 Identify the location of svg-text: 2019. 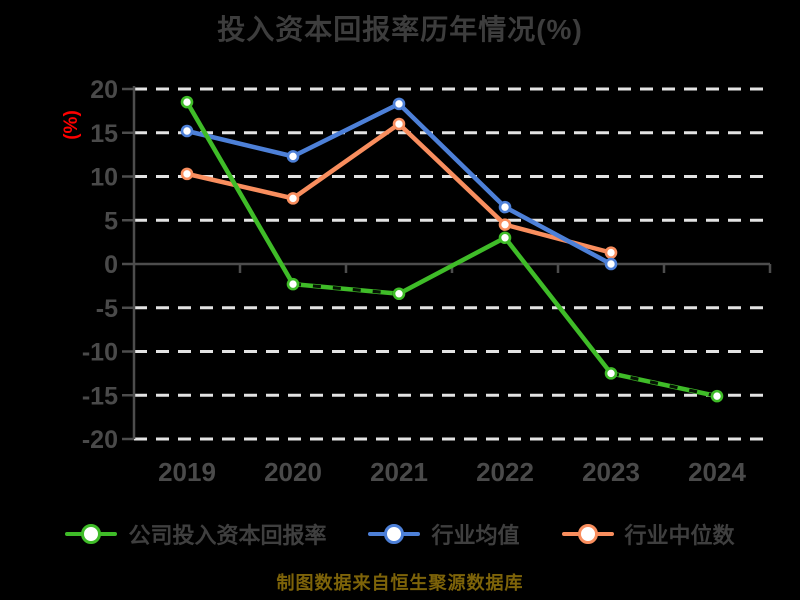
(187, 472).